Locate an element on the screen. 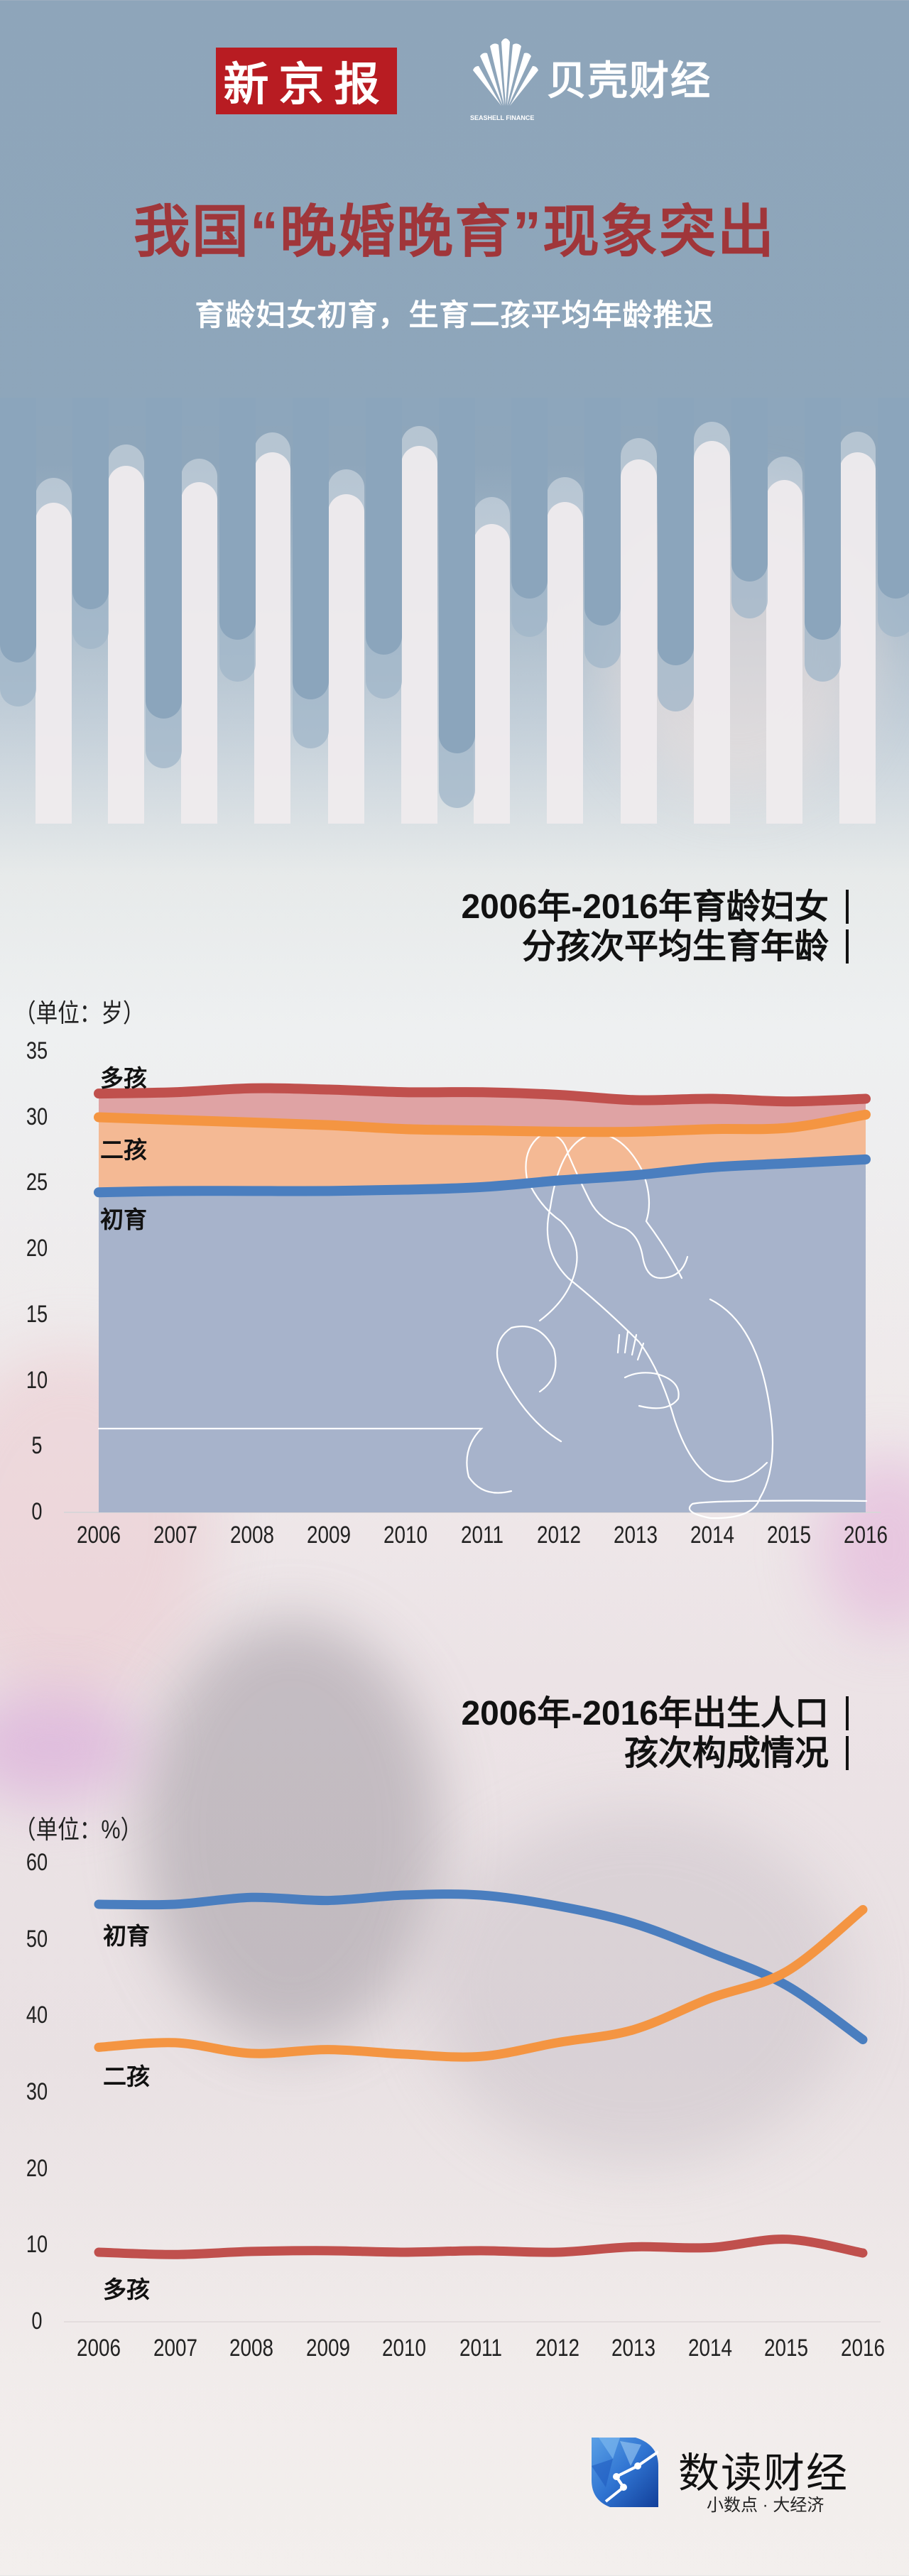 The height and width of the screenshot is (2576, 909). xinjingbao-logo: 新京报 is located at coordinates (307, 81).